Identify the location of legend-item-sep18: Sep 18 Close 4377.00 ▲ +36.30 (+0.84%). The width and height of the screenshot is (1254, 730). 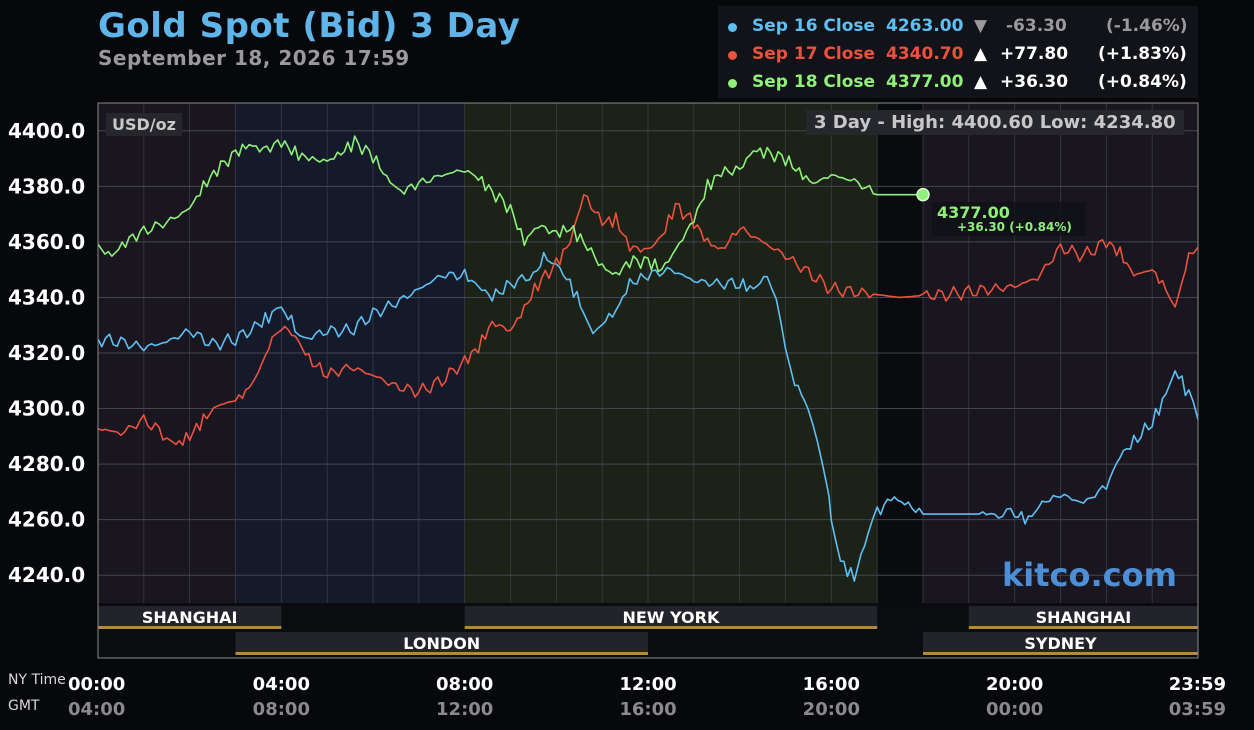
(958, 82).